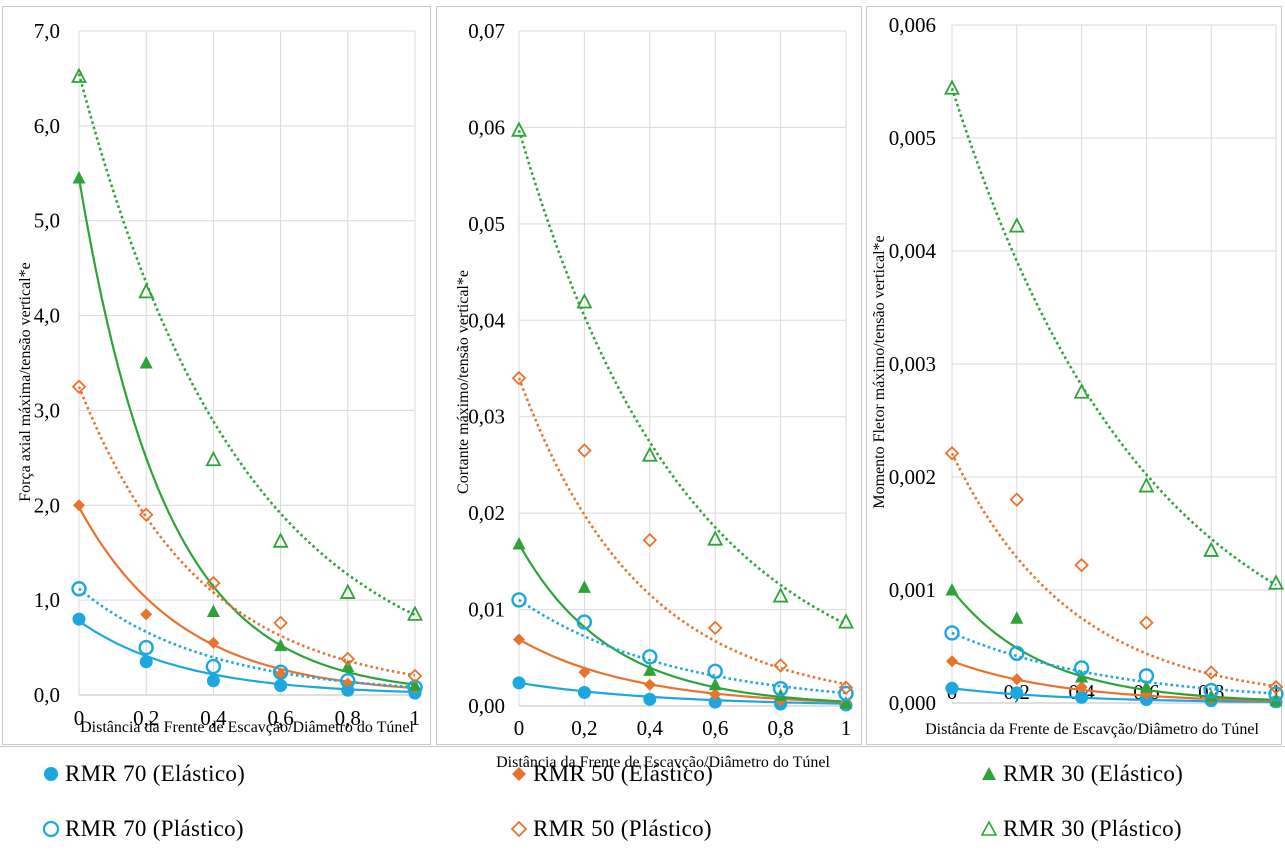 The width and height of the screenshot is (1285, 866). What do you see at coordinates (519, 829) in the screenshot?
I see `open-diamond-marker-icon` at bounding box center [519, 829].